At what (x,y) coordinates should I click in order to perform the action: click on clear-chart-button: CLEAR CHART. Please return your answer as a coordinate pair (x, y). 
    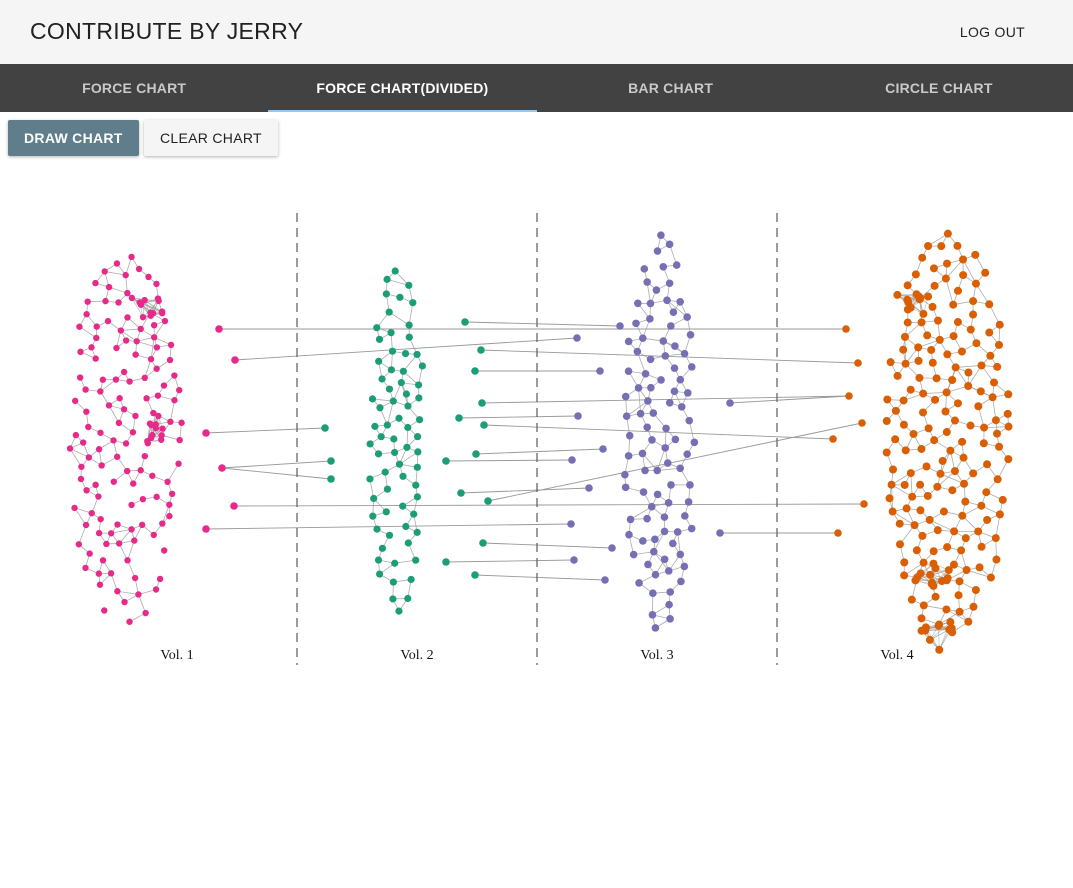
    Looking at the image, I should click on (211, 138).